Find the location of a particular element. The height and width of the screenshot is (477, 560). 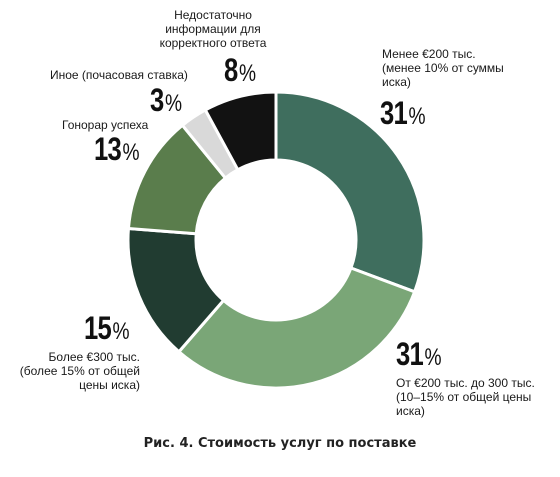

slice-percent-over-300k: 15% is located at coordinates (107, 329).